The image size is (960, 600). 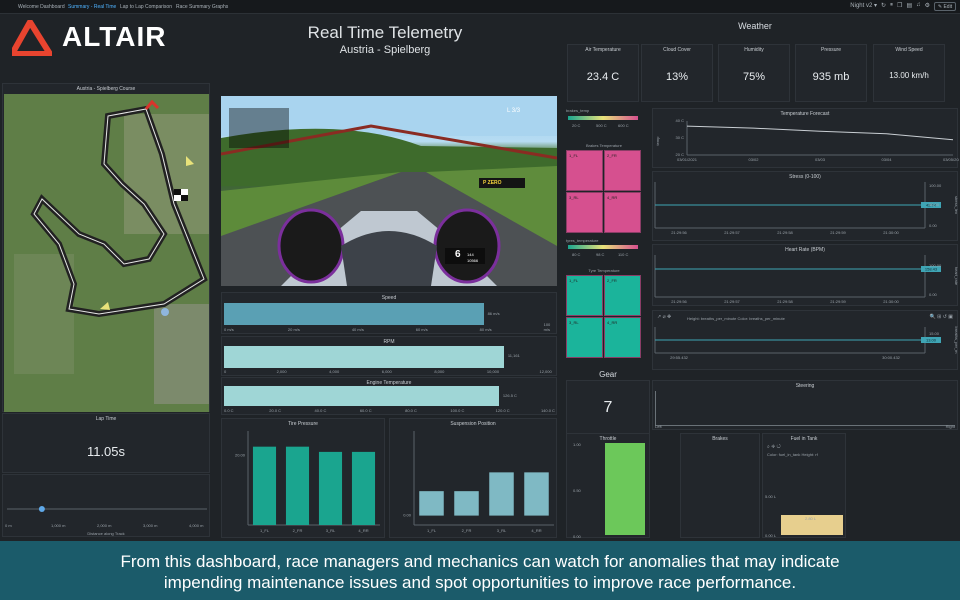 What do you see at coordinates (931, 269) in the screenshot?
I see `value-badge-label: 158.43` at bounding box center [931, 269].